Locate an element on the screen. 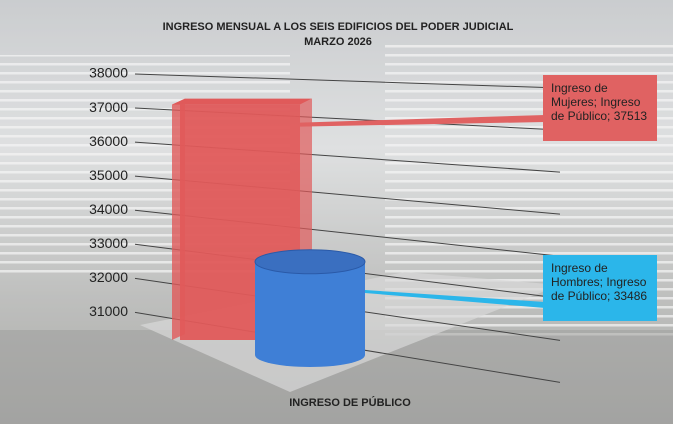 The image size is (673, 424). cylinder-top is located at coordinates (310, 262).